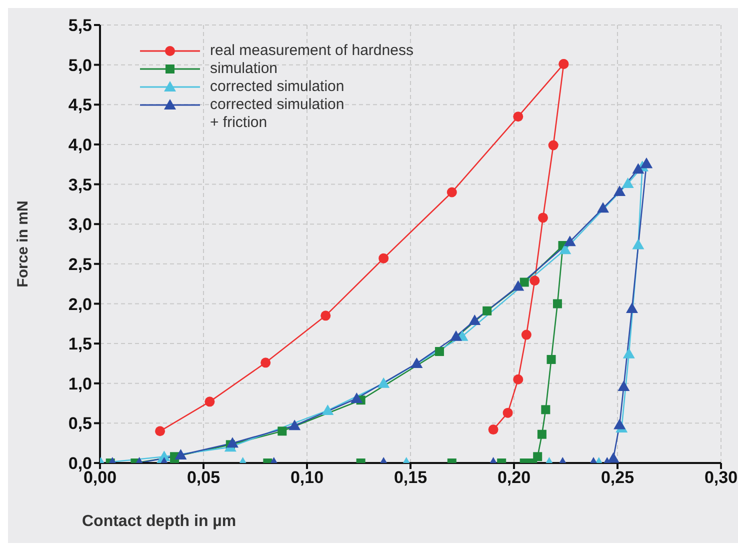 The height and width of the screenshot is (551, 738). Describe the element at coordinates (277, 87) in the screenshot. I see `legend-label: corrected simulation` at that location.